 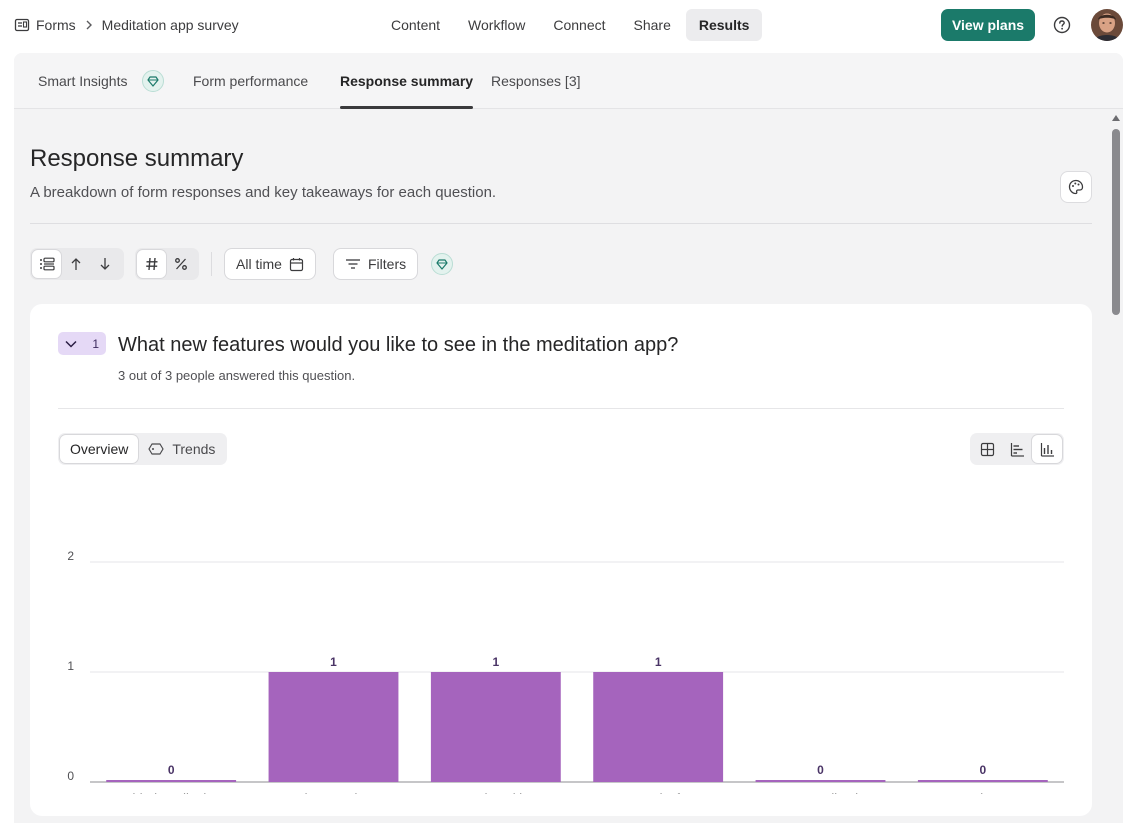 What do you see at coordinates (99, 449) in the screenshot?
I see `overview-tab: Overview` at bounding box center [99, 449].